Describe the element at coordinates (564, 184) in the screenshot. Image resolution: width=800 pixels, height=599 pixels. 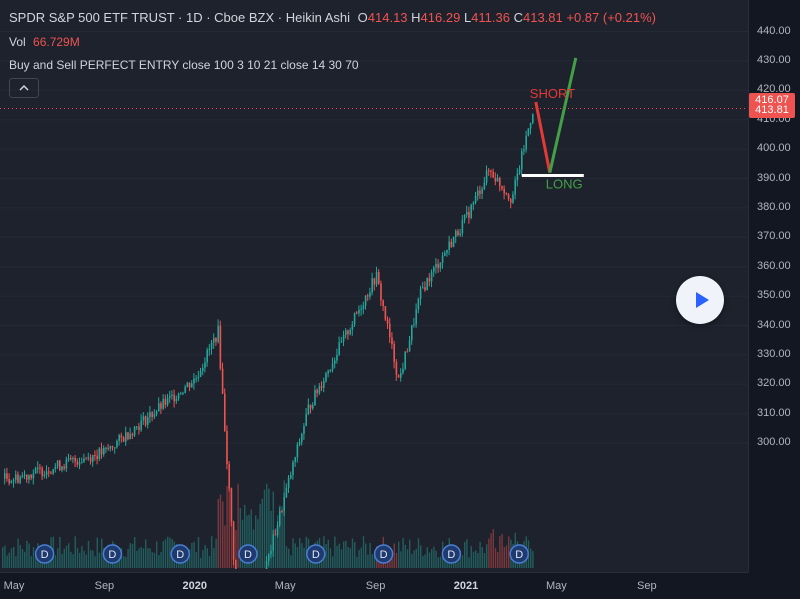
I see `long-label: LONG` at that location.